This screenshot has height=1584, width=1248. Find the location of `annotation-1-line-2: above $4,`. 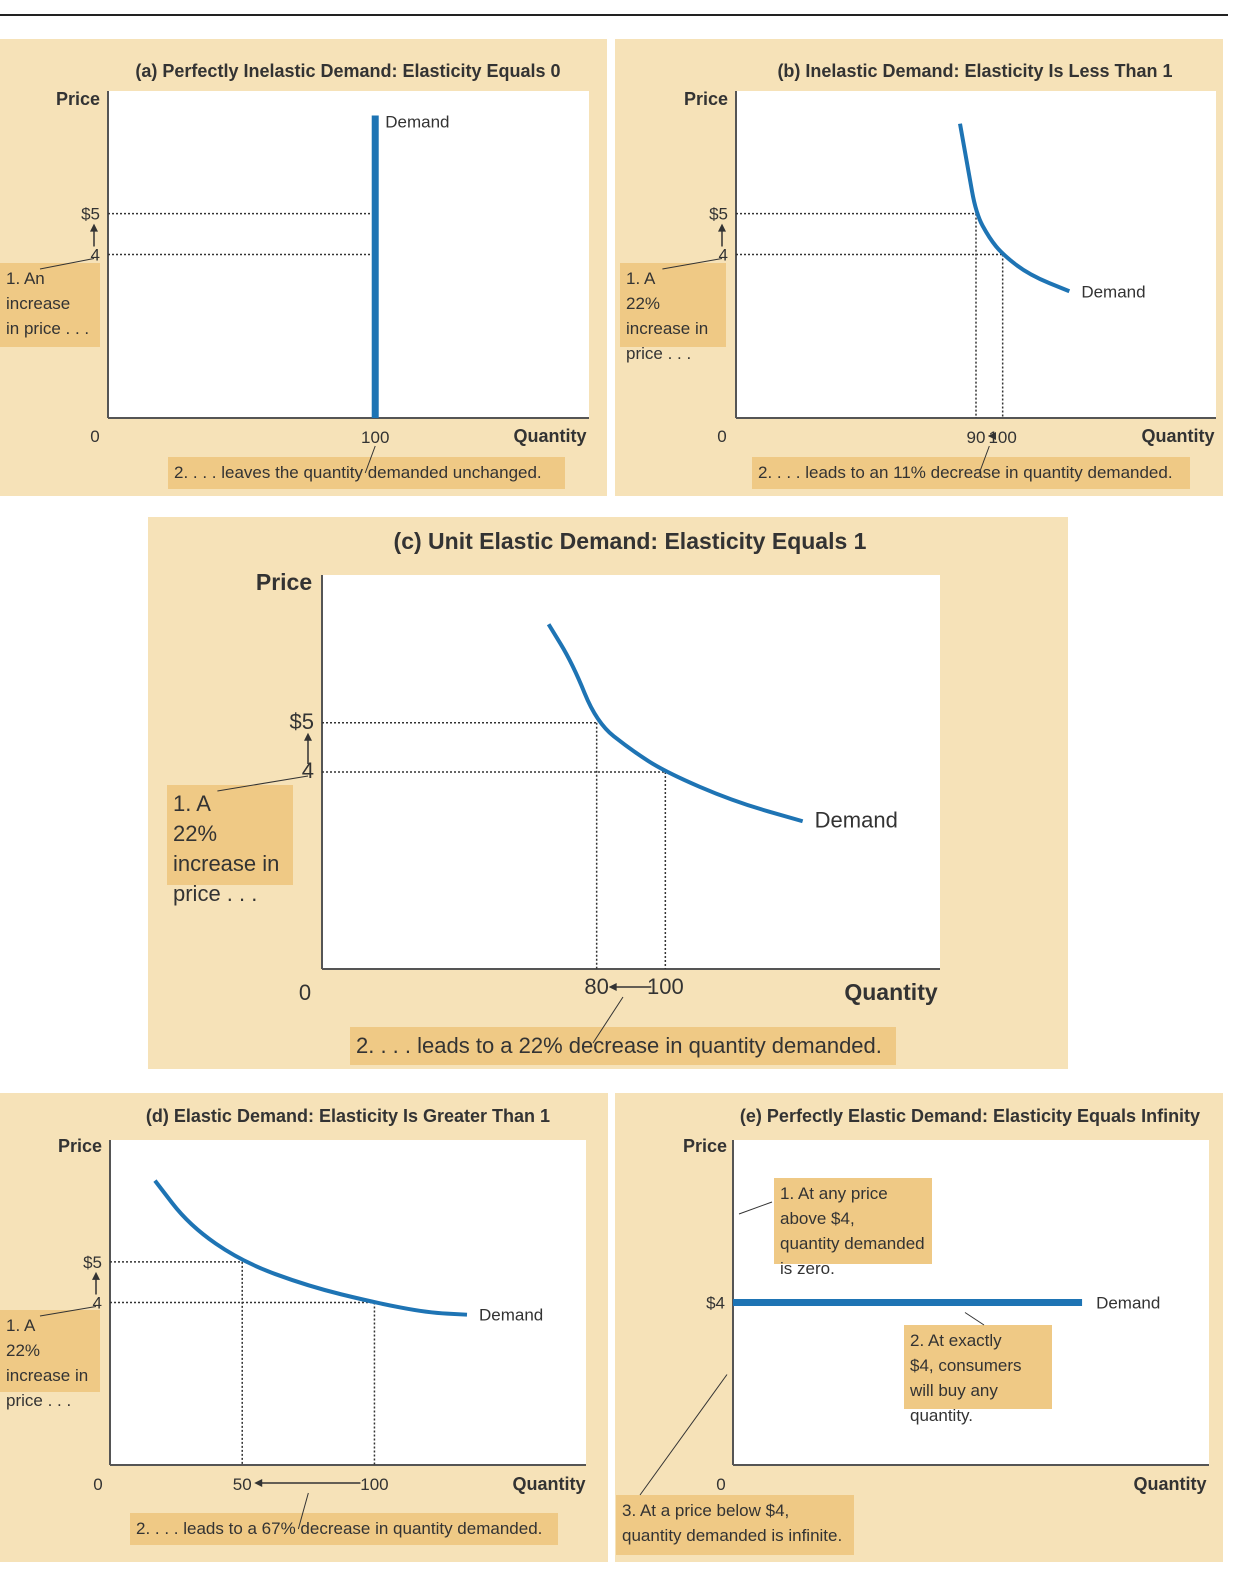

annotation-1-line-2: above $4, is located at coordinates (817, 1218).